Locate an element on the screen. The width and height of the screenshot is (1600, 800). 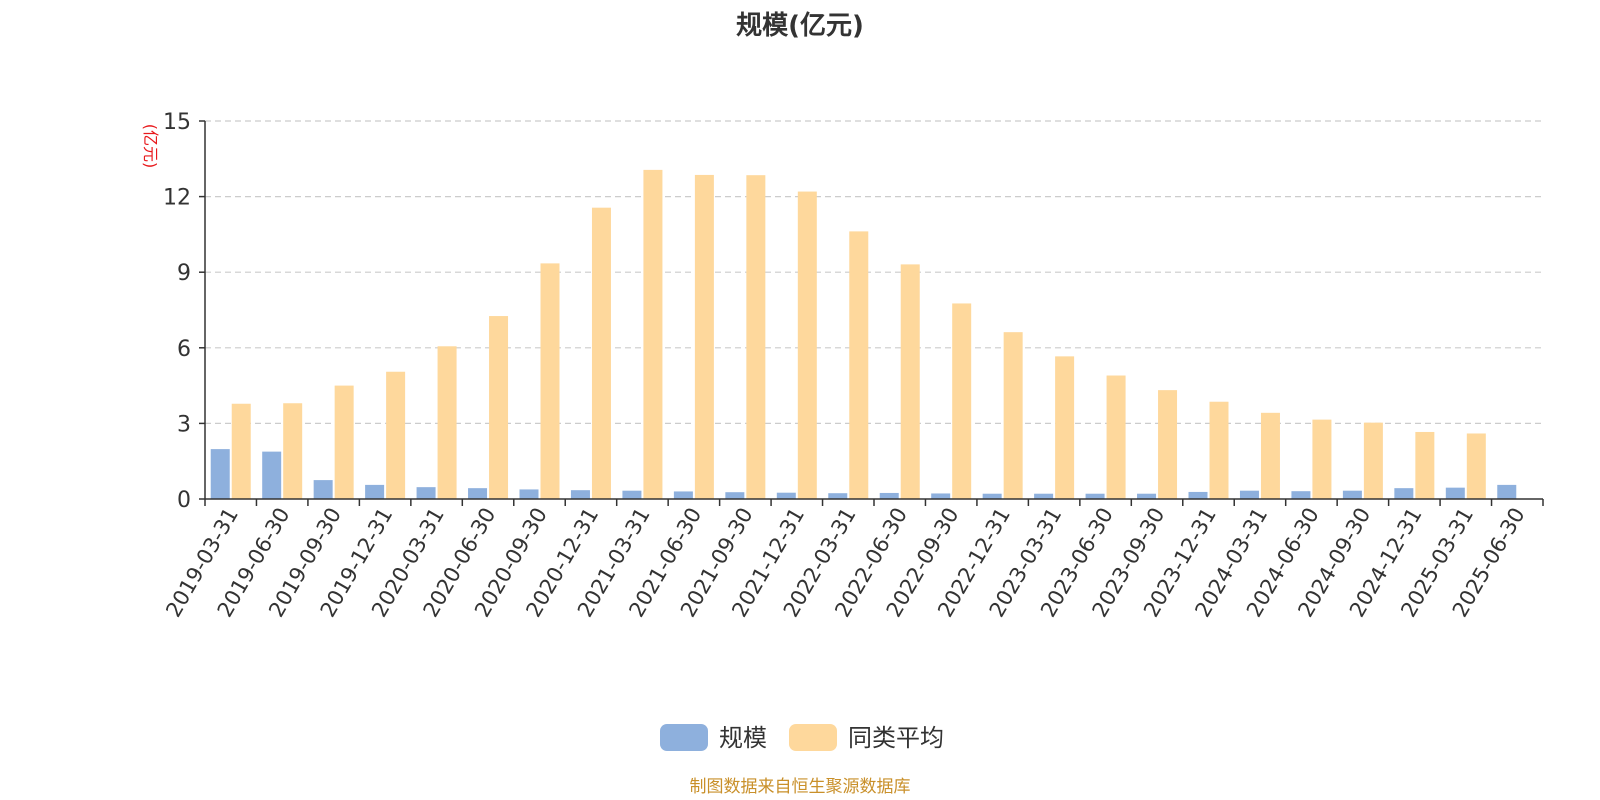
y-tick-label: 9 is located at coordinates (184, 273).